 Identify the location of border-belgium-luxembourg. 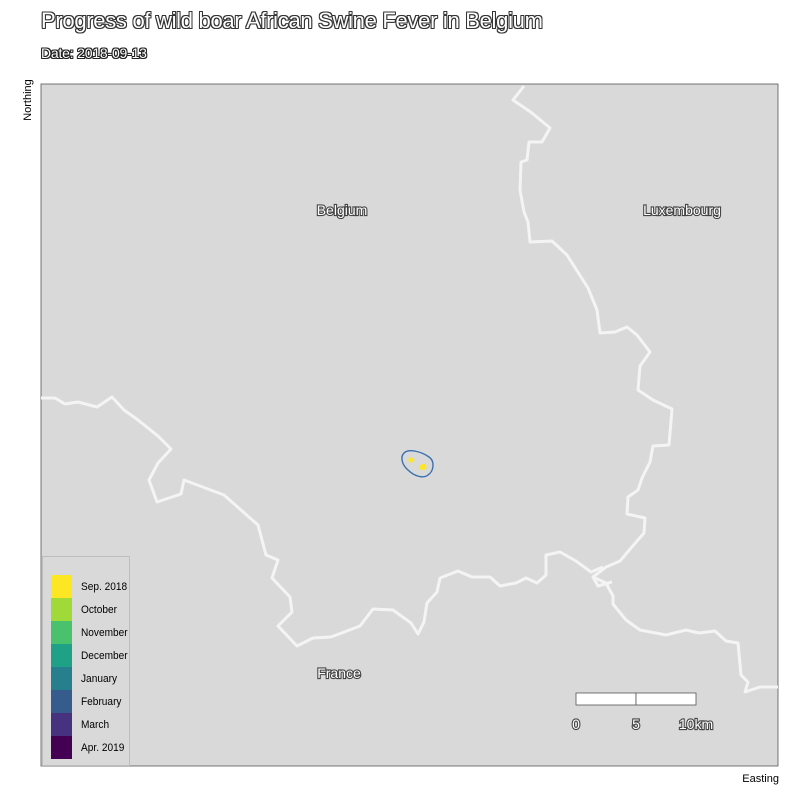
(592, 336).